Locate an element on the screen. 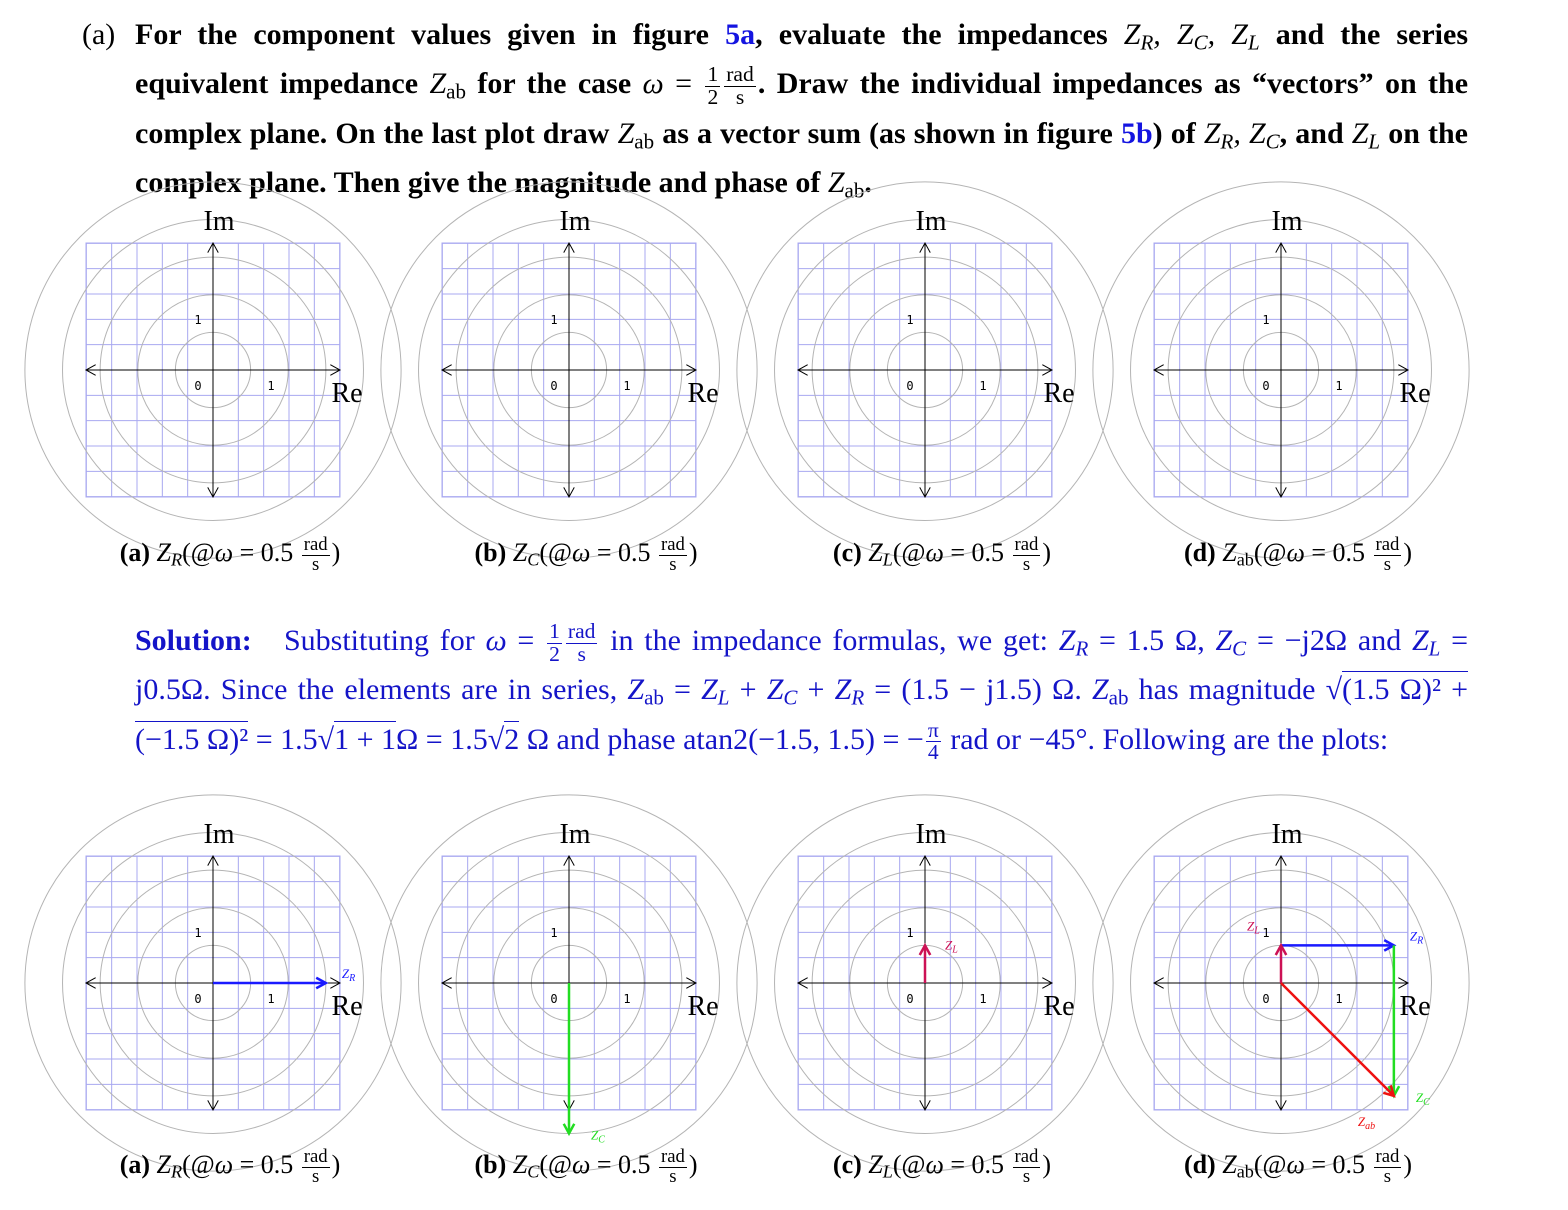 This screenshot has height=1210, width=1568. caption-bottom-a: (a) ZR(@ω = 0.5 rad s) is located at coordinates (230, 1166).